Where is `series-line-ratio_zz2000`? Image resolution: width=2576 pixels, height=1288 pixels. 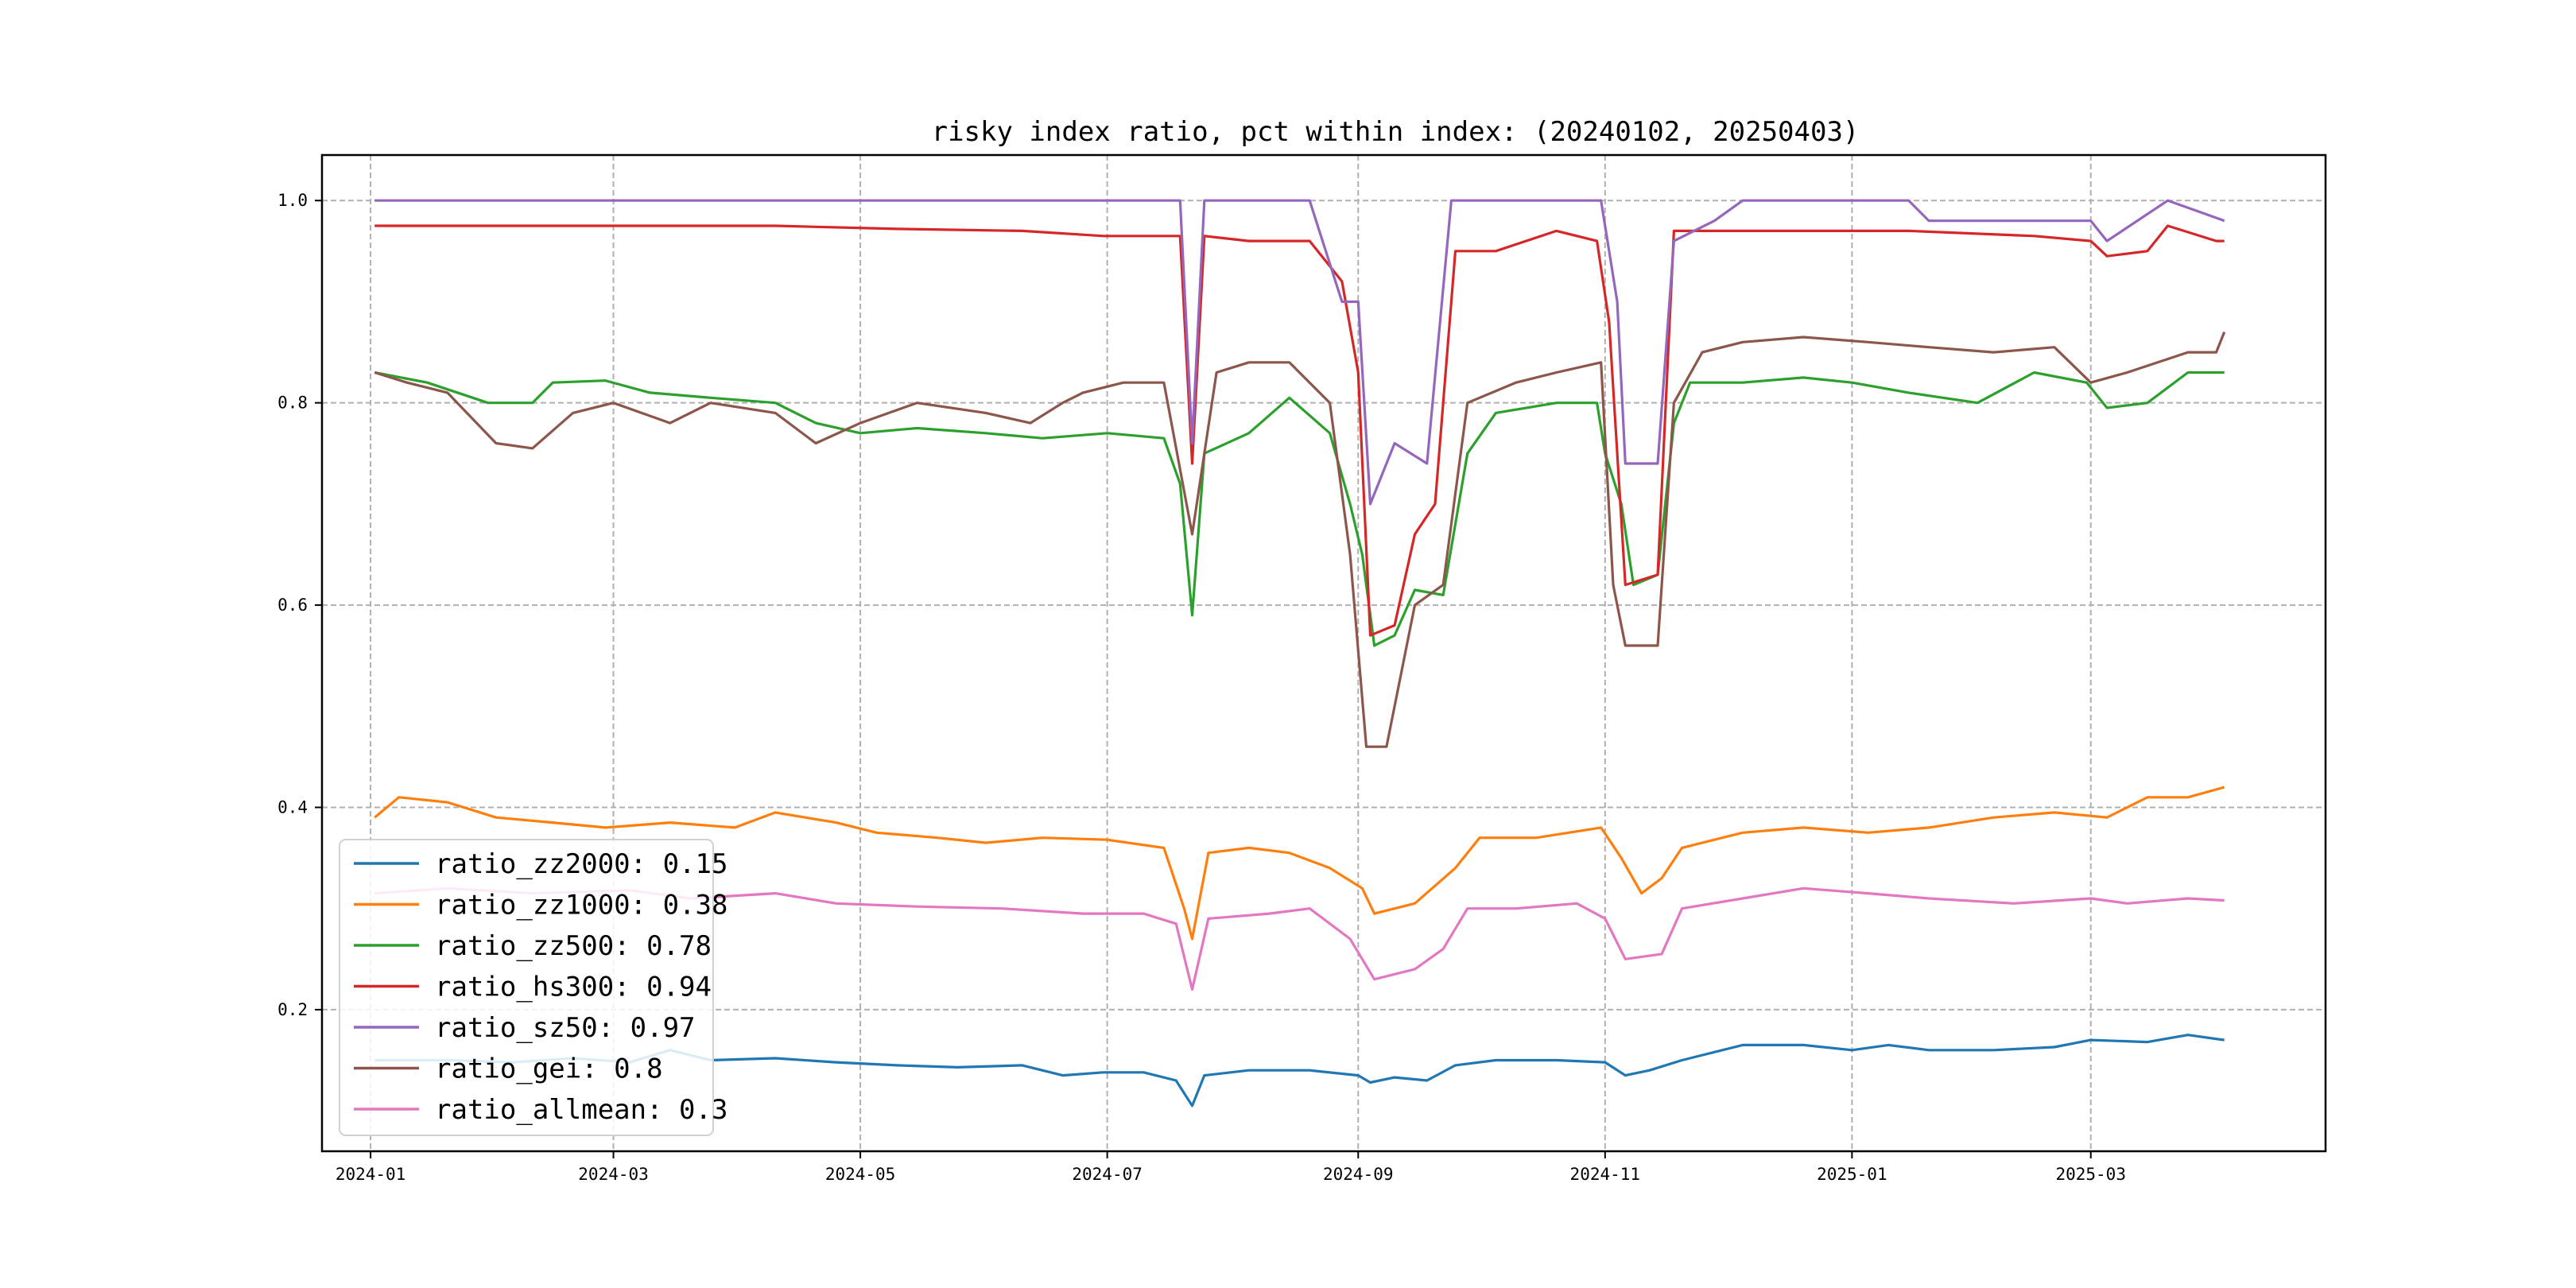 series-line-ratio_zz2000 is located at coordinates (1299, 1071).